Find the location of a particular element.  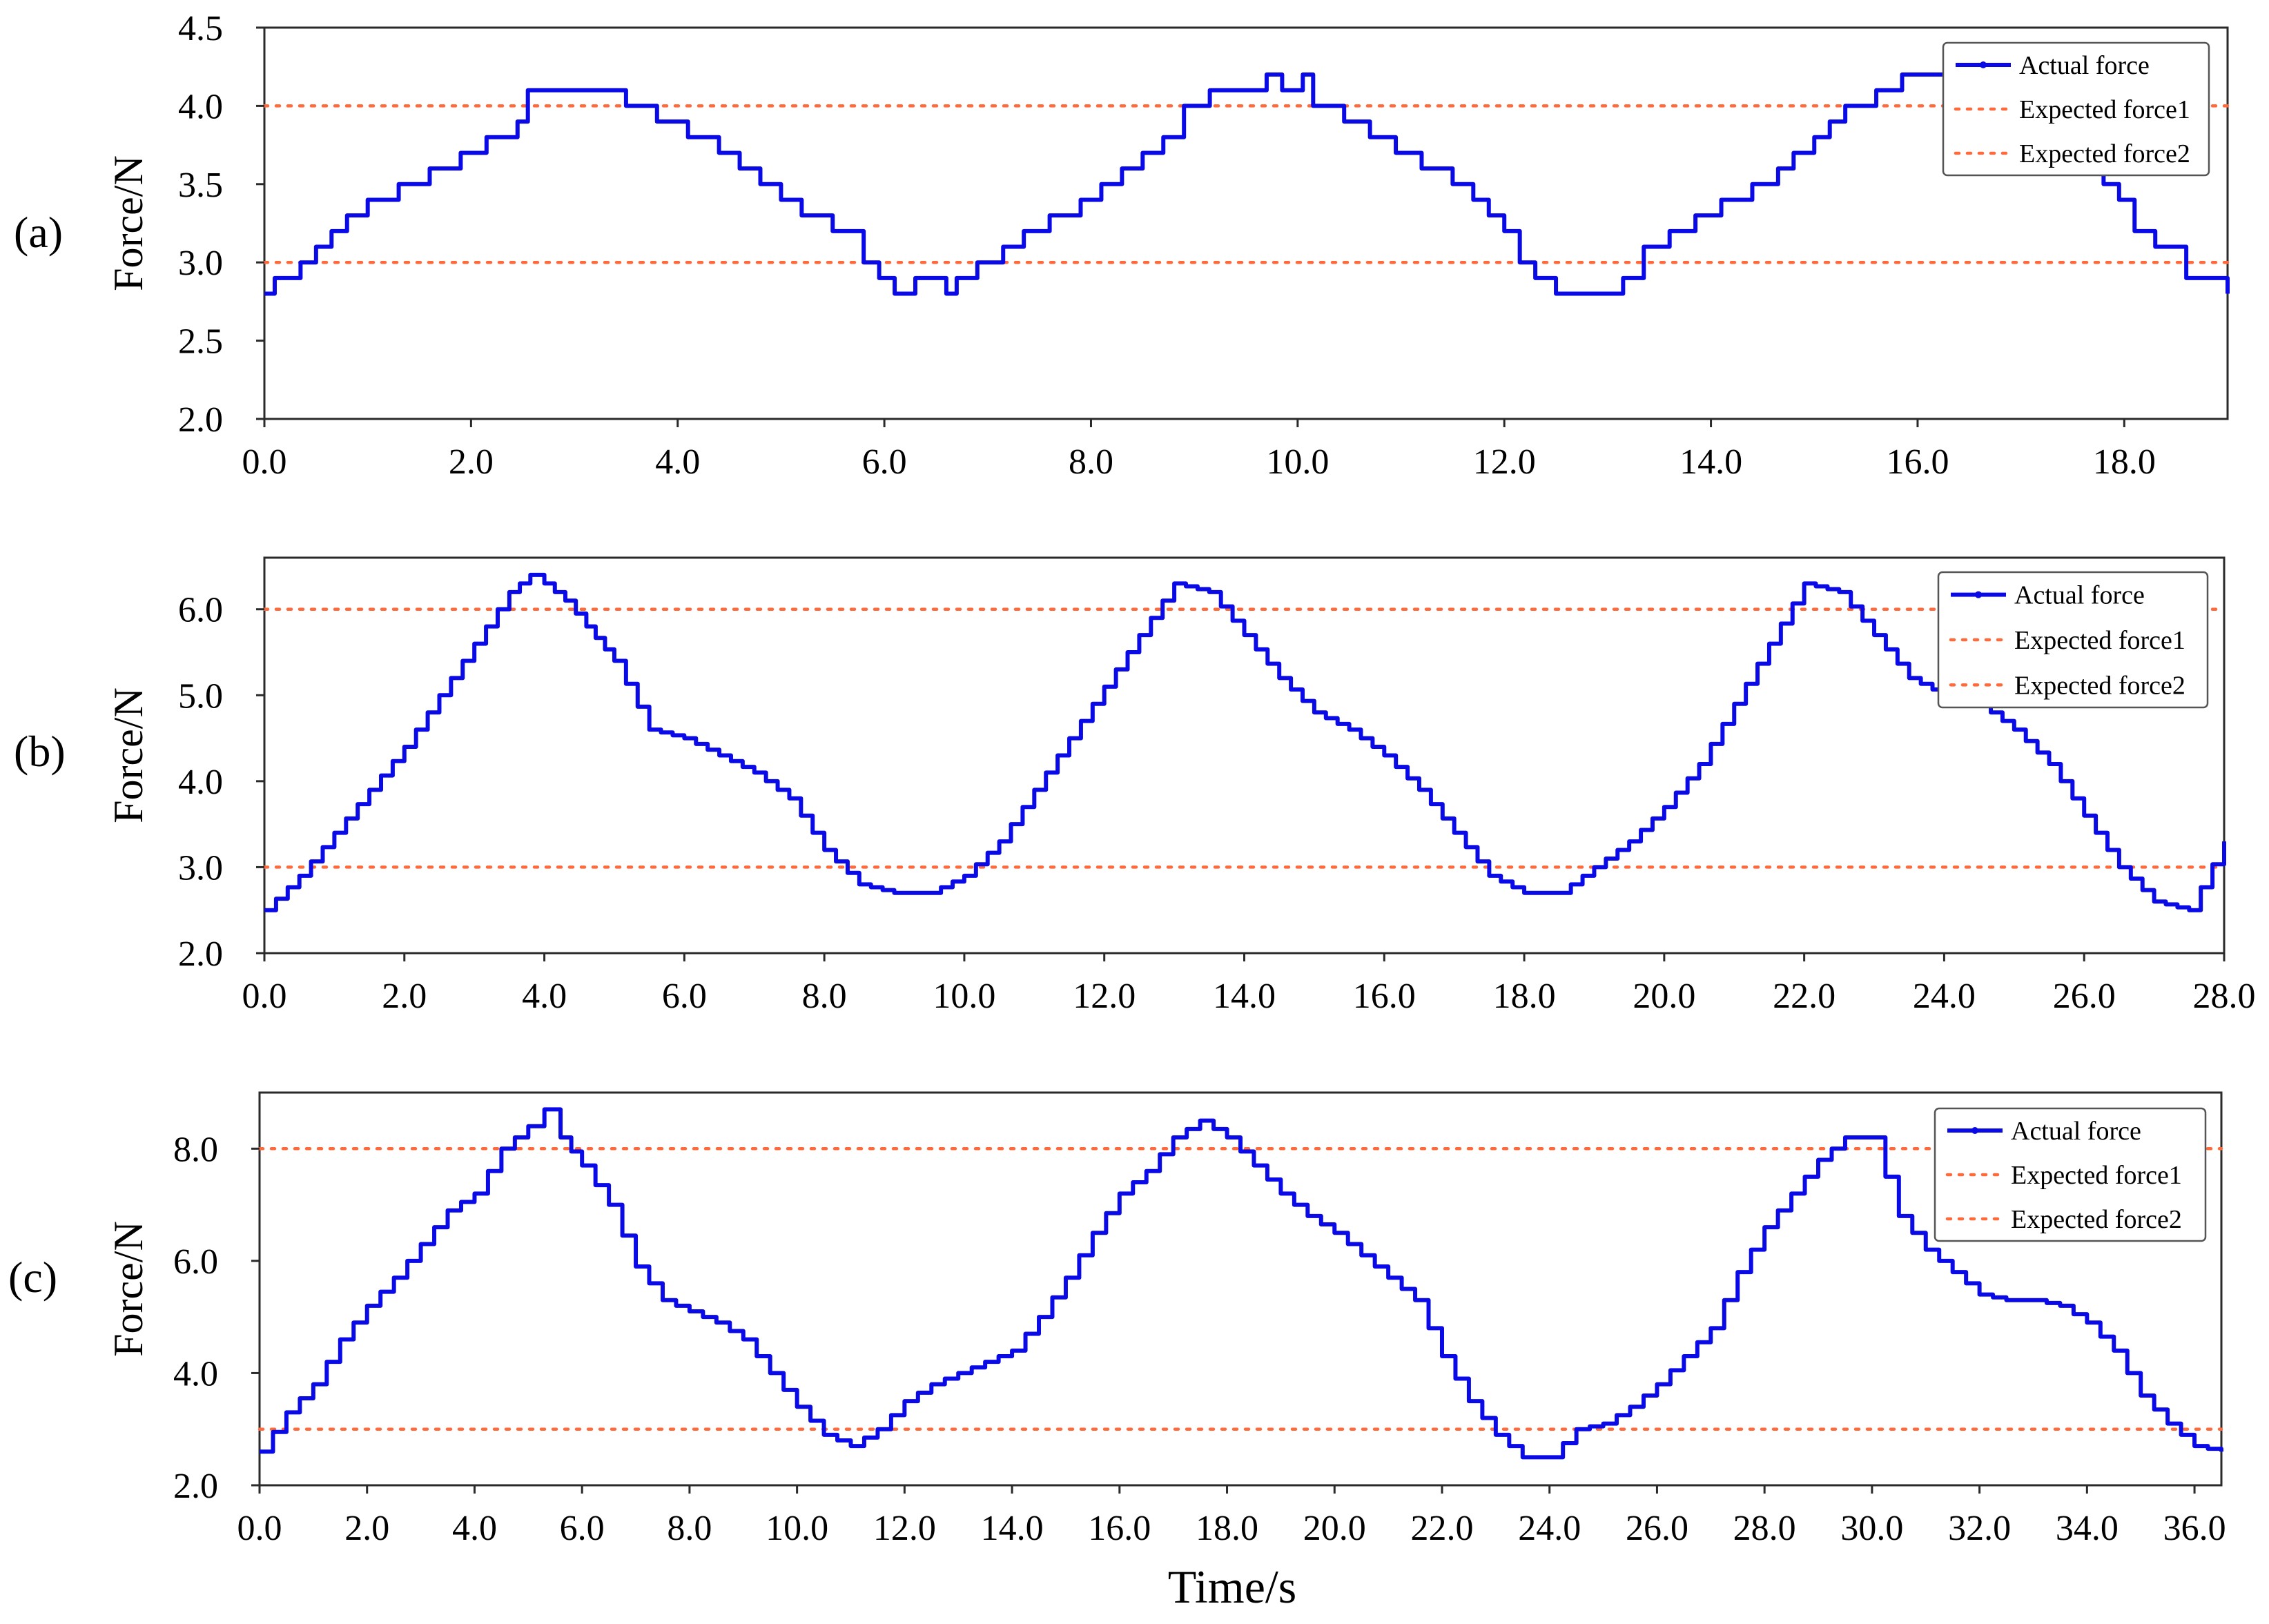

x-axis-label: Time/s is located at coordinates (1232, 1587).